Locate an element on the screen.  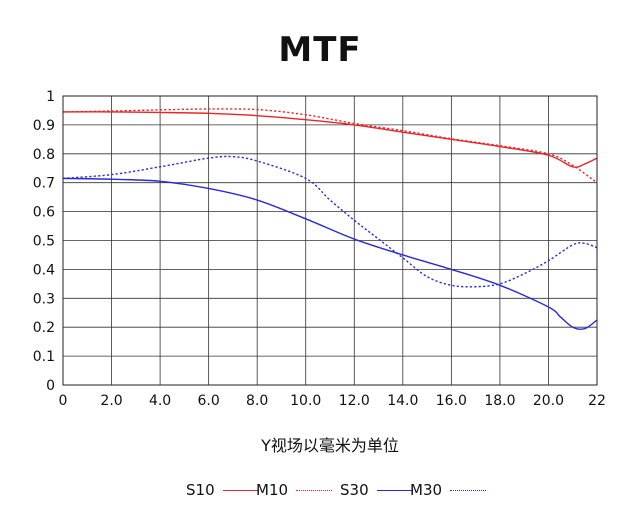
legend-label: M10 is located at coordinates (272, 490).